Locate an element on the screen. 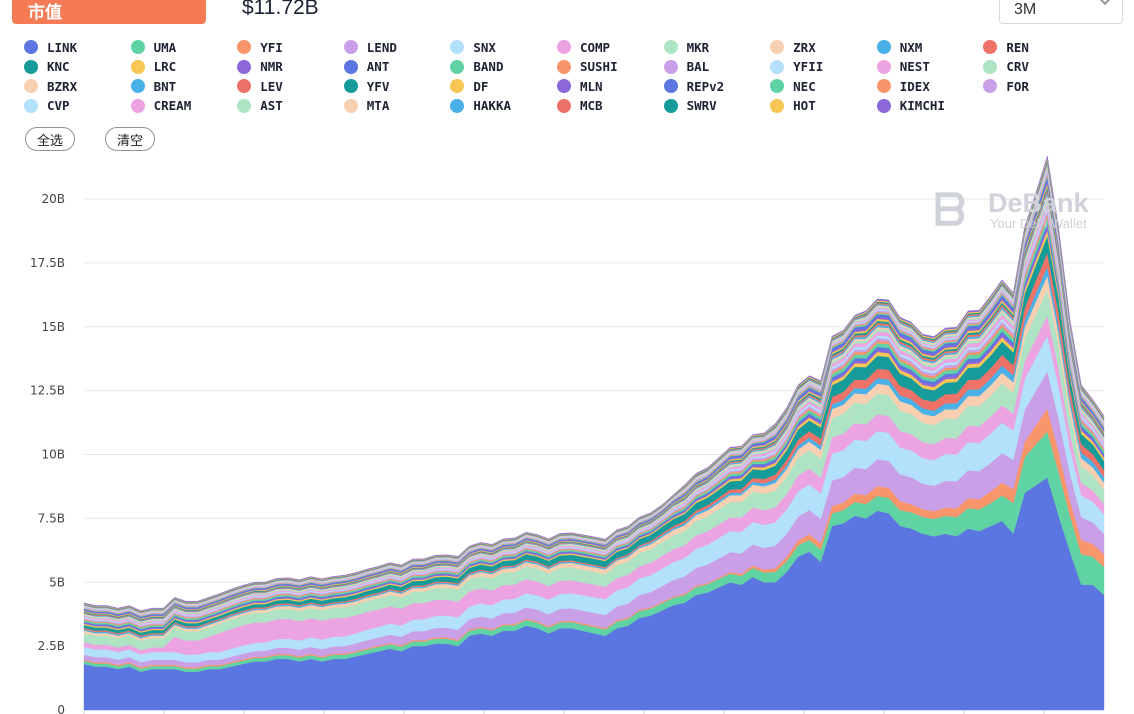  legend-label: MKR is located at coordinates (698, 47).